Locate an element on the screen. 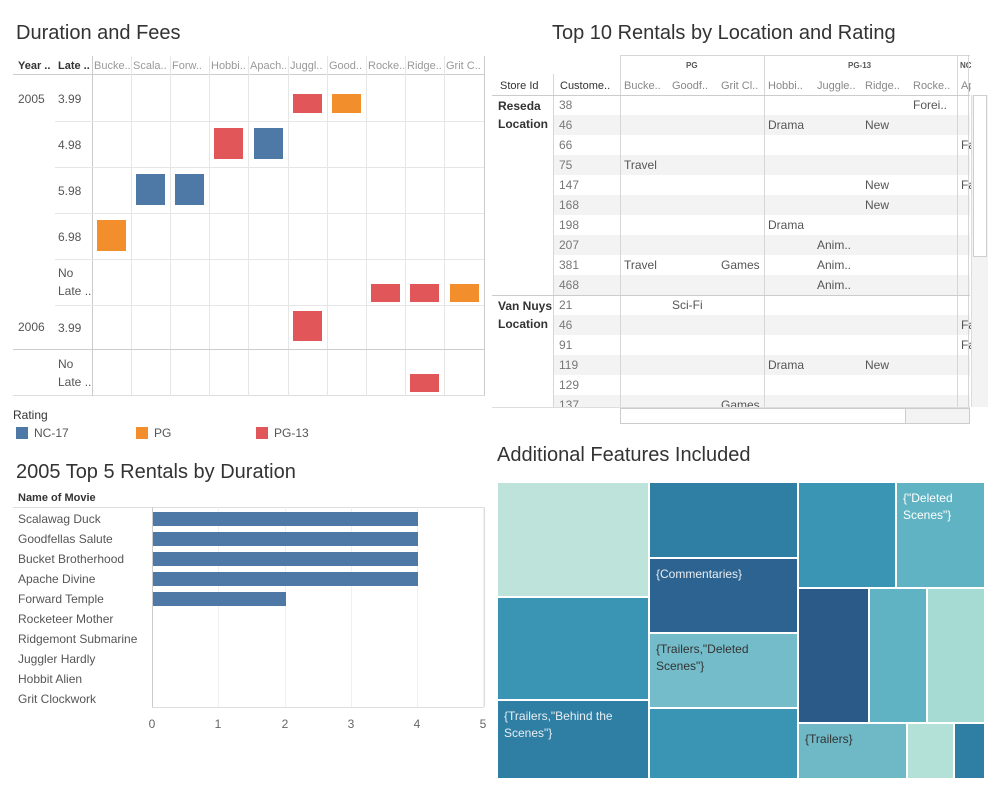 Image resolution: width=999 pixels, height=799 pixels. year-column-header: Year .. is located at coordinates (34, 66).